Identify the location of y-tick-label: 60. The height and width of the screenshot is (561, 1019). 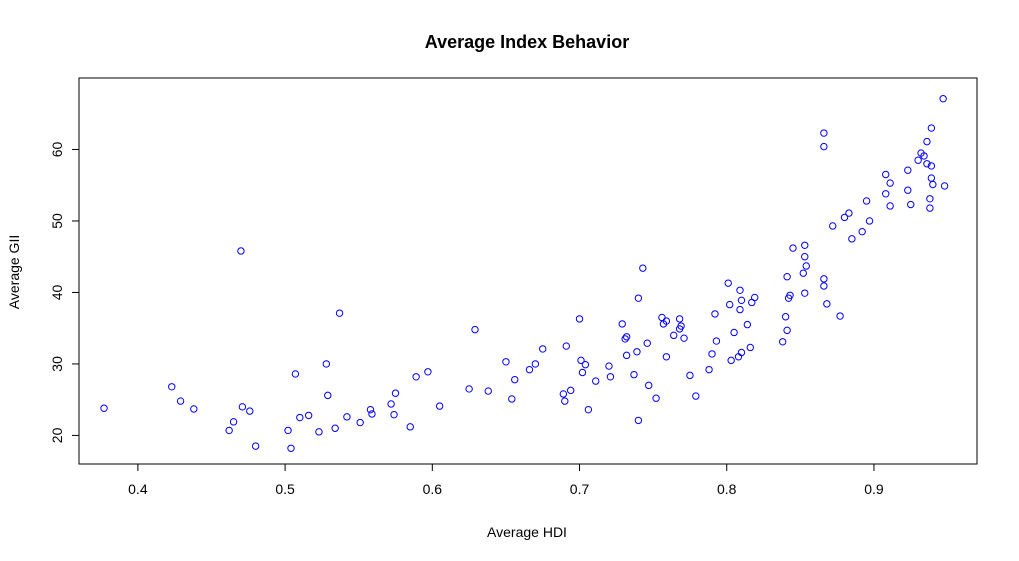
(57, 149).